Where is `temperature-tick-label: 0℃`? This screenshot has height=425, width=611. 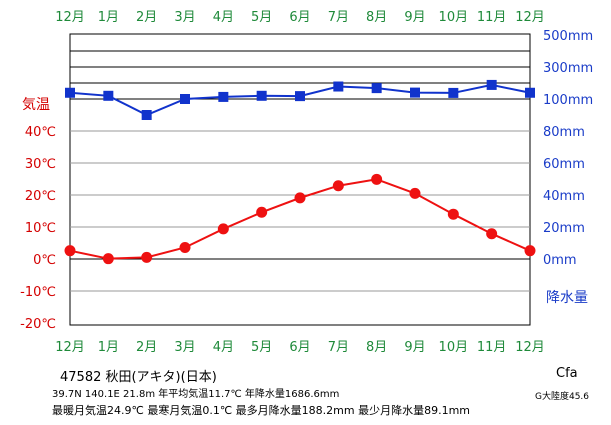 temperature-tick-label: 0℃ is located at coordinates (44, 260).